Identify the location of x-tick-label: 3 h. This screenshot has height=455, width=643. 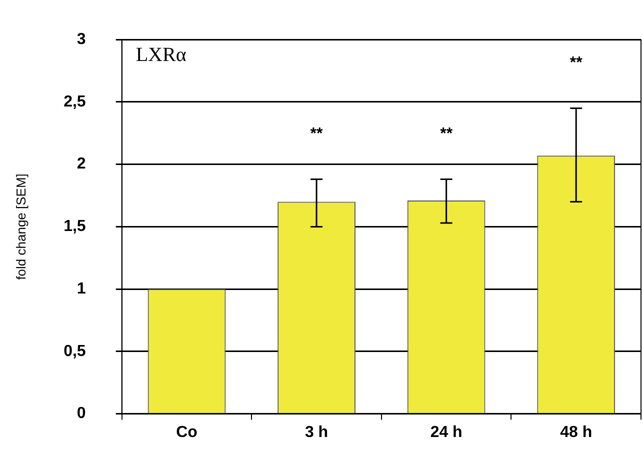
(316, 432).